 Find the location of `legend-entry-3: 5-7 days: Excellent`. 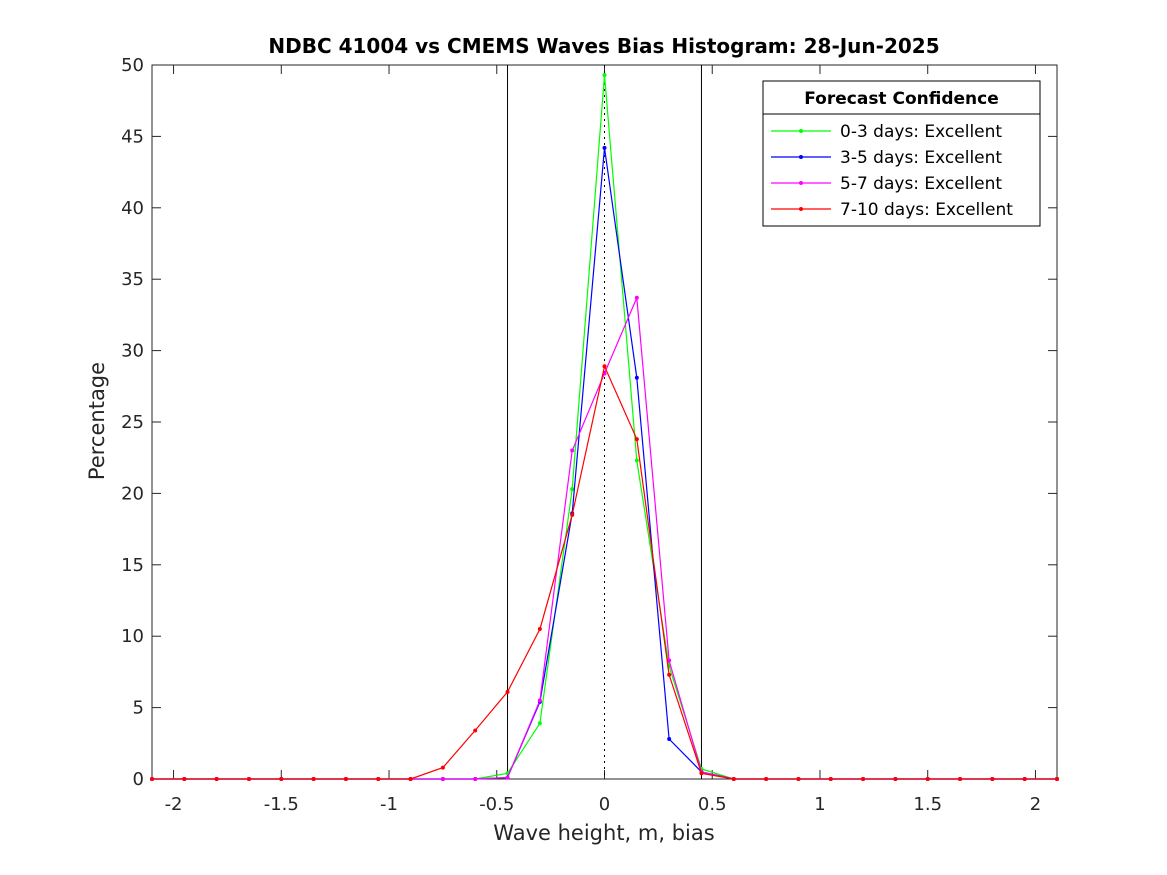

legend-entry-3: 5-7 days: Excellent is located at coordinates (921, 184).